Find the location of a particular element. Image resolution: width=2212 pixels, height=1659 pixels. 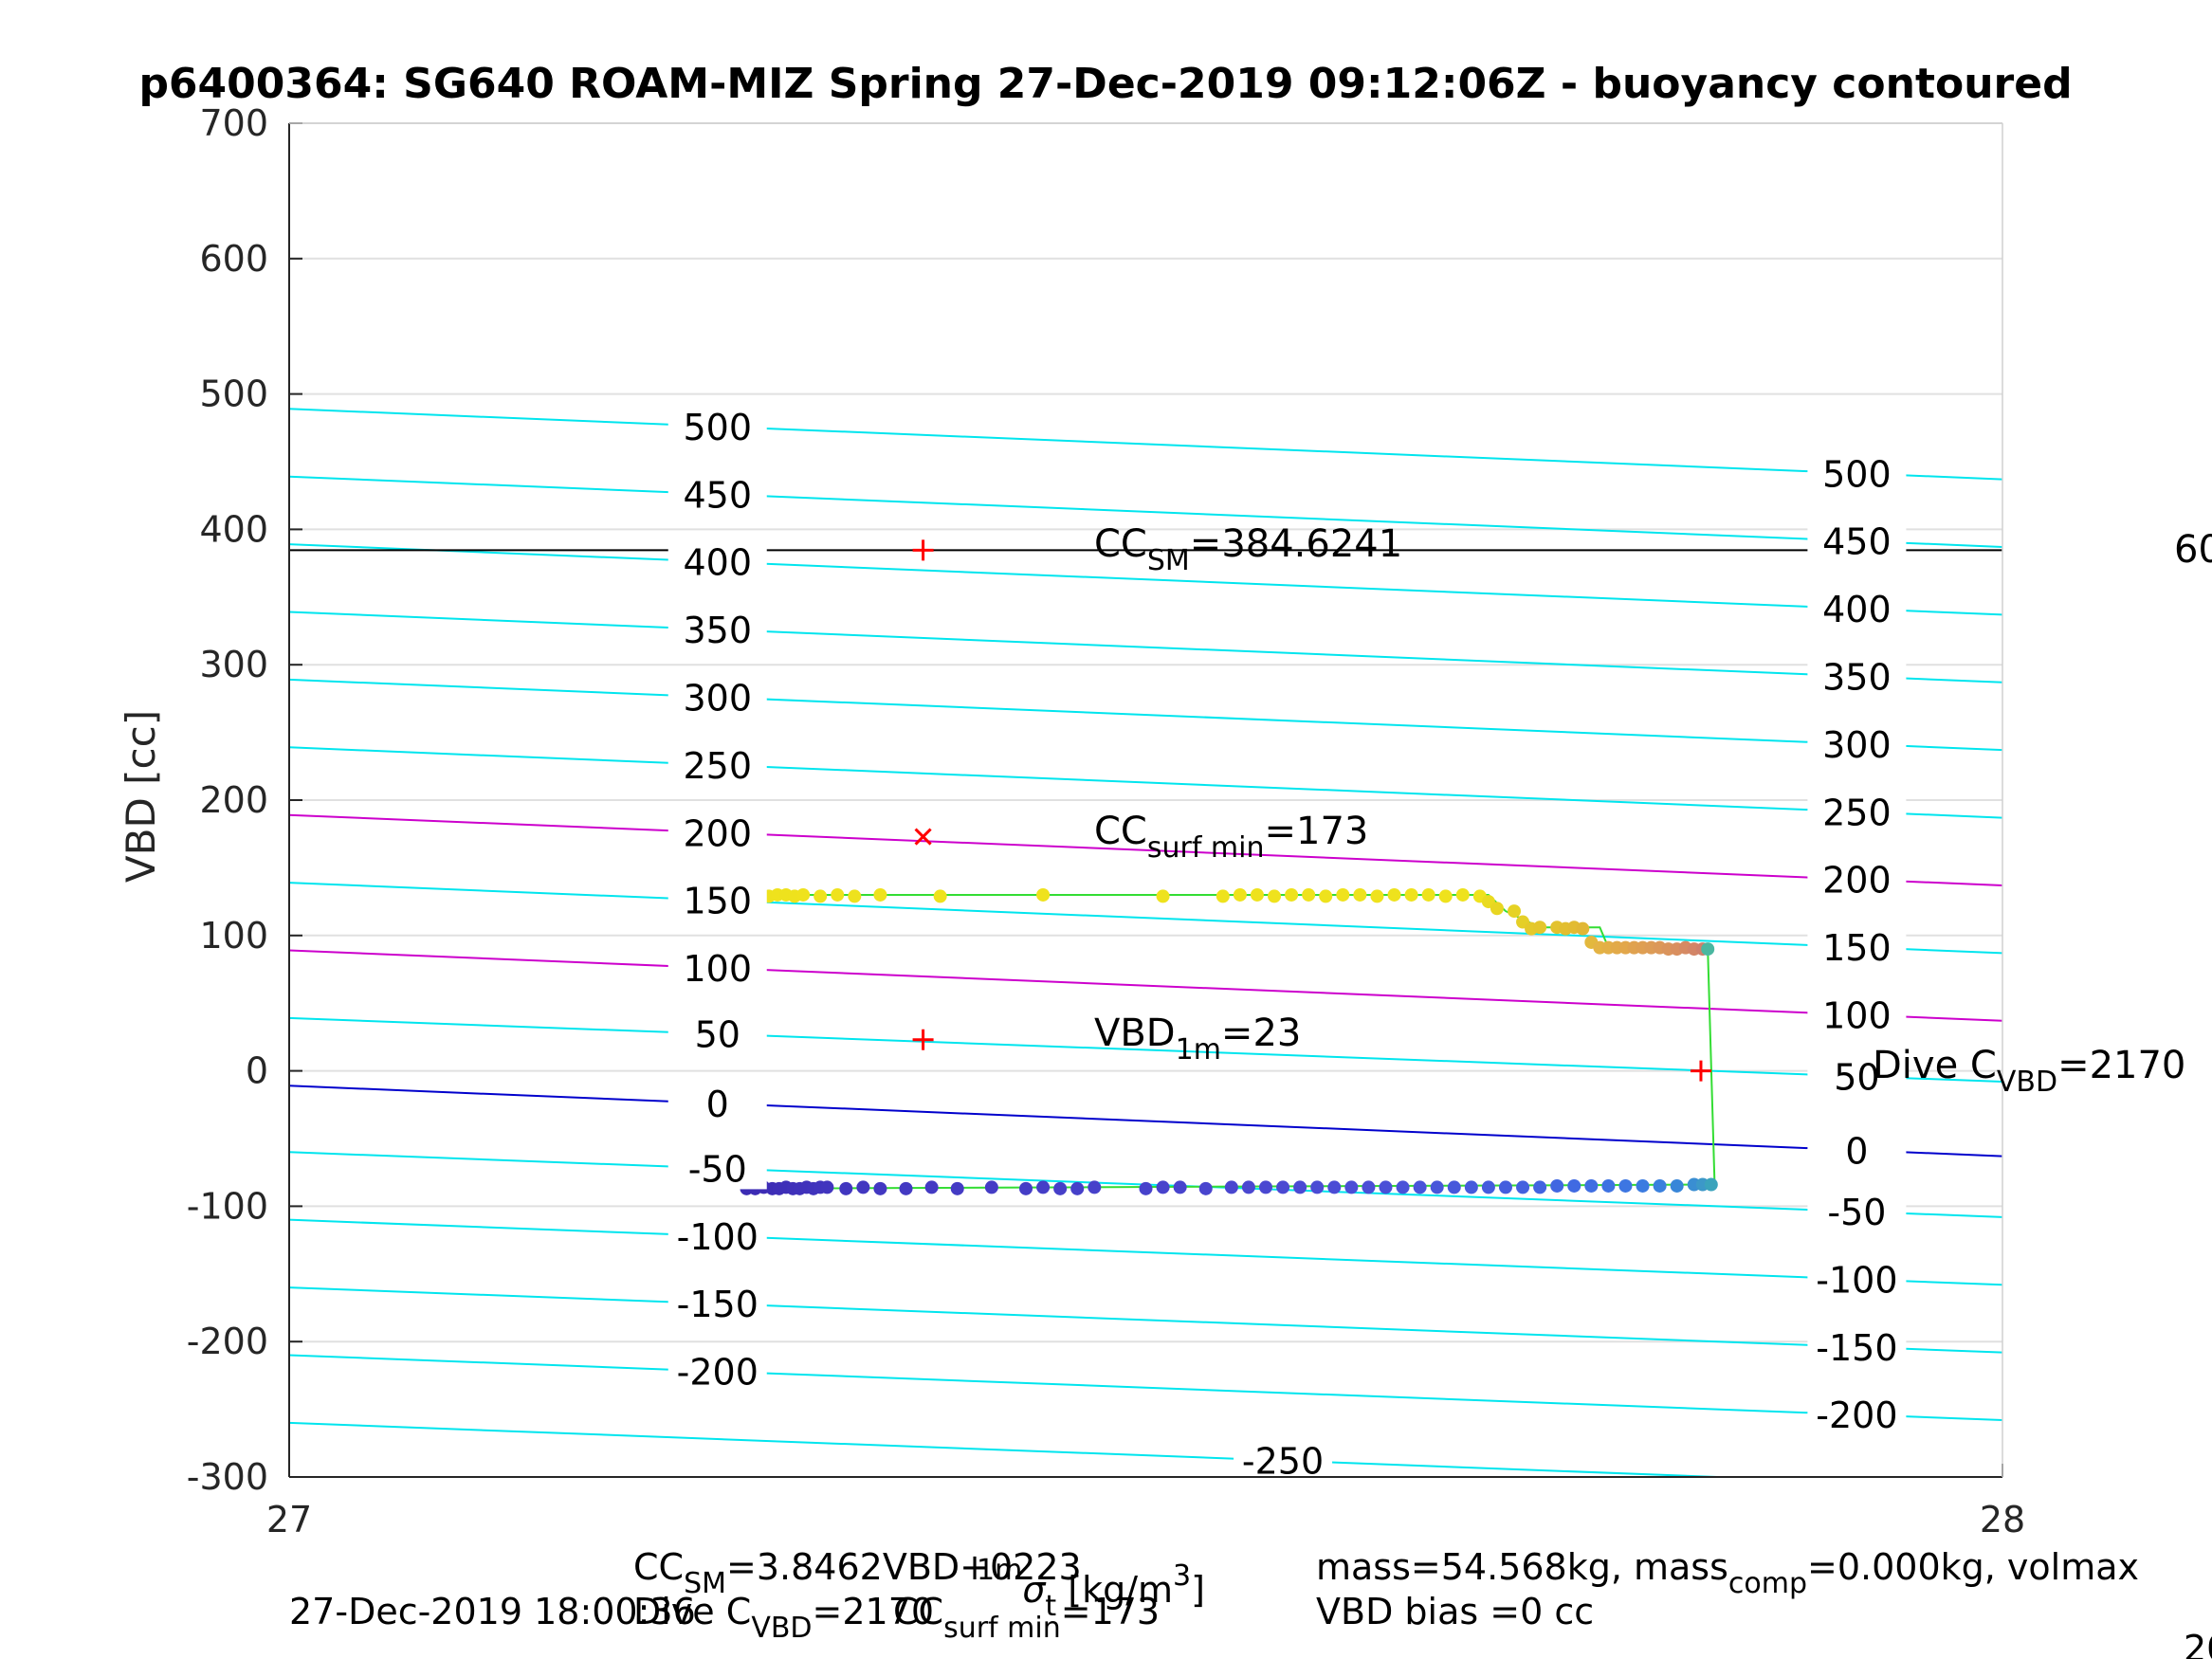

footer-cc-sm-fit: CCSM=3.8462VBD+0223 is located at coordinates (857, 1573).